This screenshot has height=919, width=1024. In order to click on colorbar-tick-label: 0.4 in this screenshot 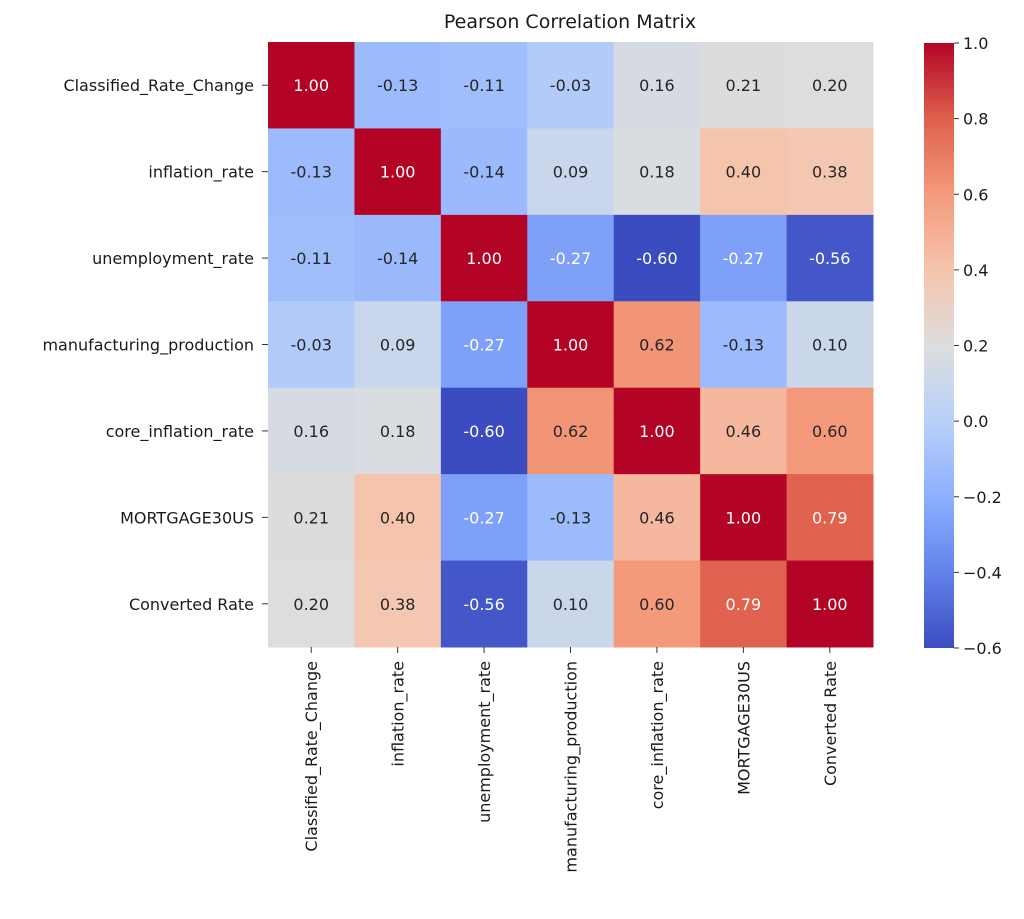, I will do `click(975, 270)`.